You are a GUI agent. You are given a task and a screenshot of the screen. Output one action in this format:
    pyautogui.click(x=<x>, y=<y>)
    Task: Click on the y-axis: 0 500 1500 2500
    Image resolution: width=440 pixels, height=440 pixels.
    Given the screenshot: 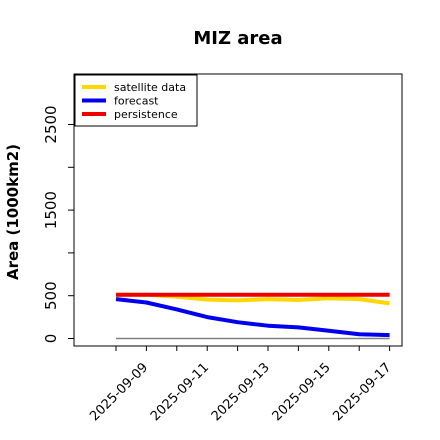 What is the action you would take?
    pyautogui.click(x=58, y=224)
    